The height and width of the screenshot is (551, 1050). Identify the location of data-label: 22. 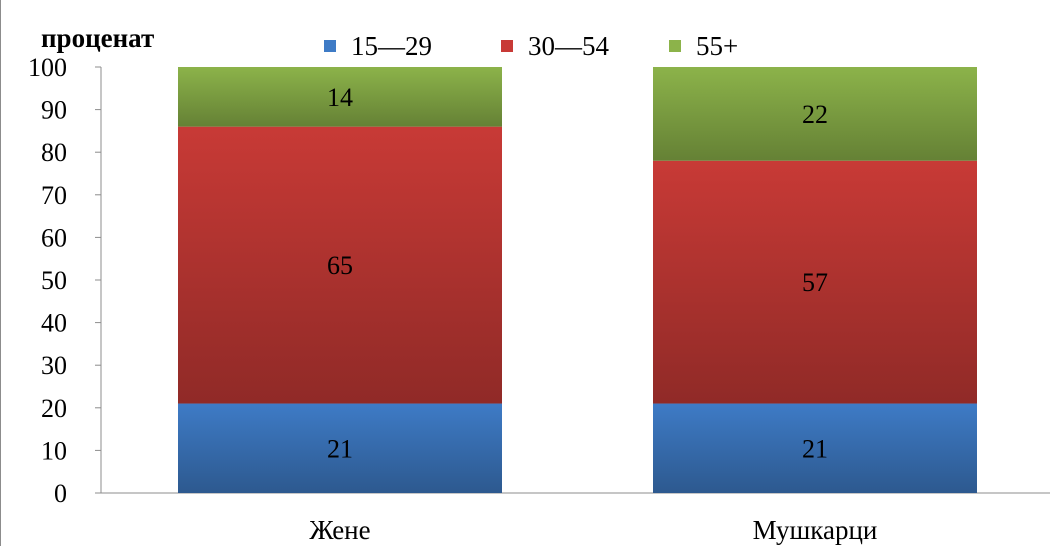
(815, 114).